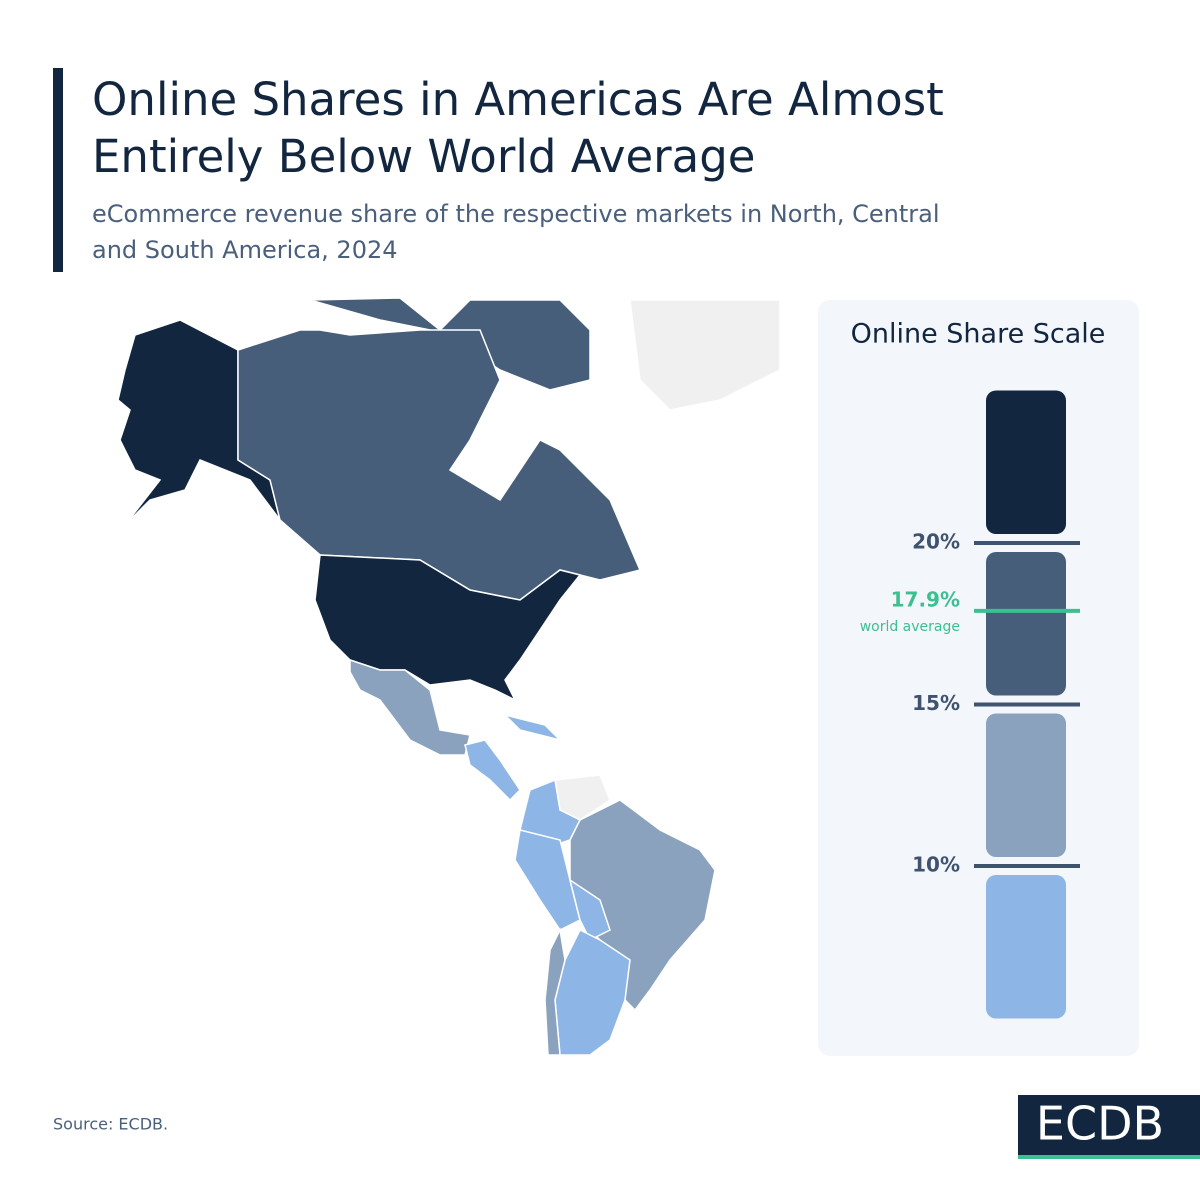 Image resolution: width=1200 pixels, height=1200 pixels. I want to click on scale: 20% 15% 10% 17.9% world average, so click(970, 704).